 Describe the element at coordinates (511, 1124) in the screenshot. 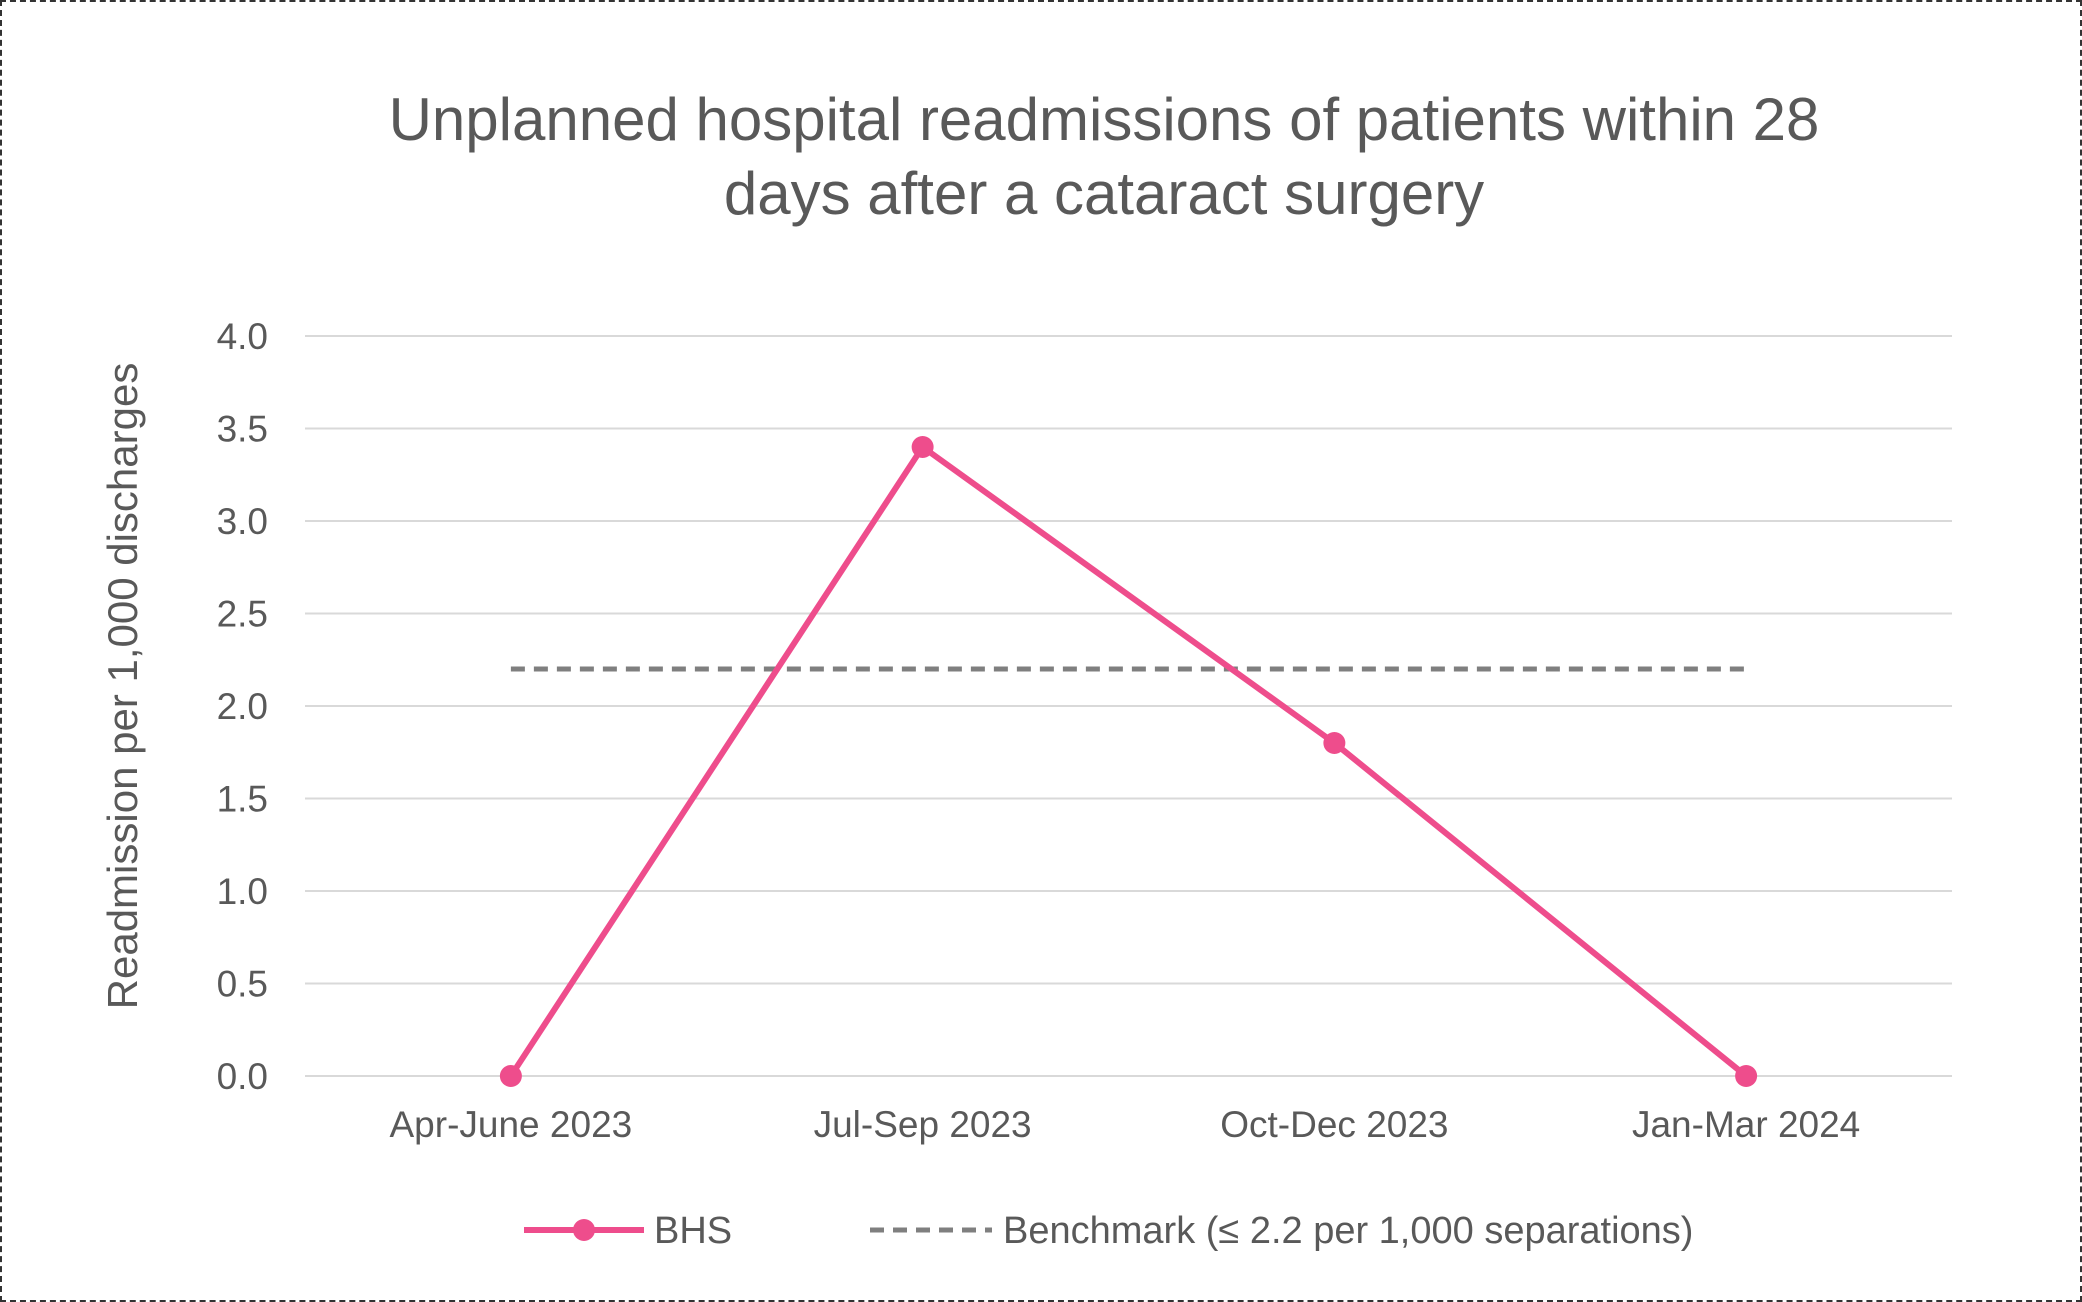

I see `x-tick-label: Apr-June 2023` at that location.